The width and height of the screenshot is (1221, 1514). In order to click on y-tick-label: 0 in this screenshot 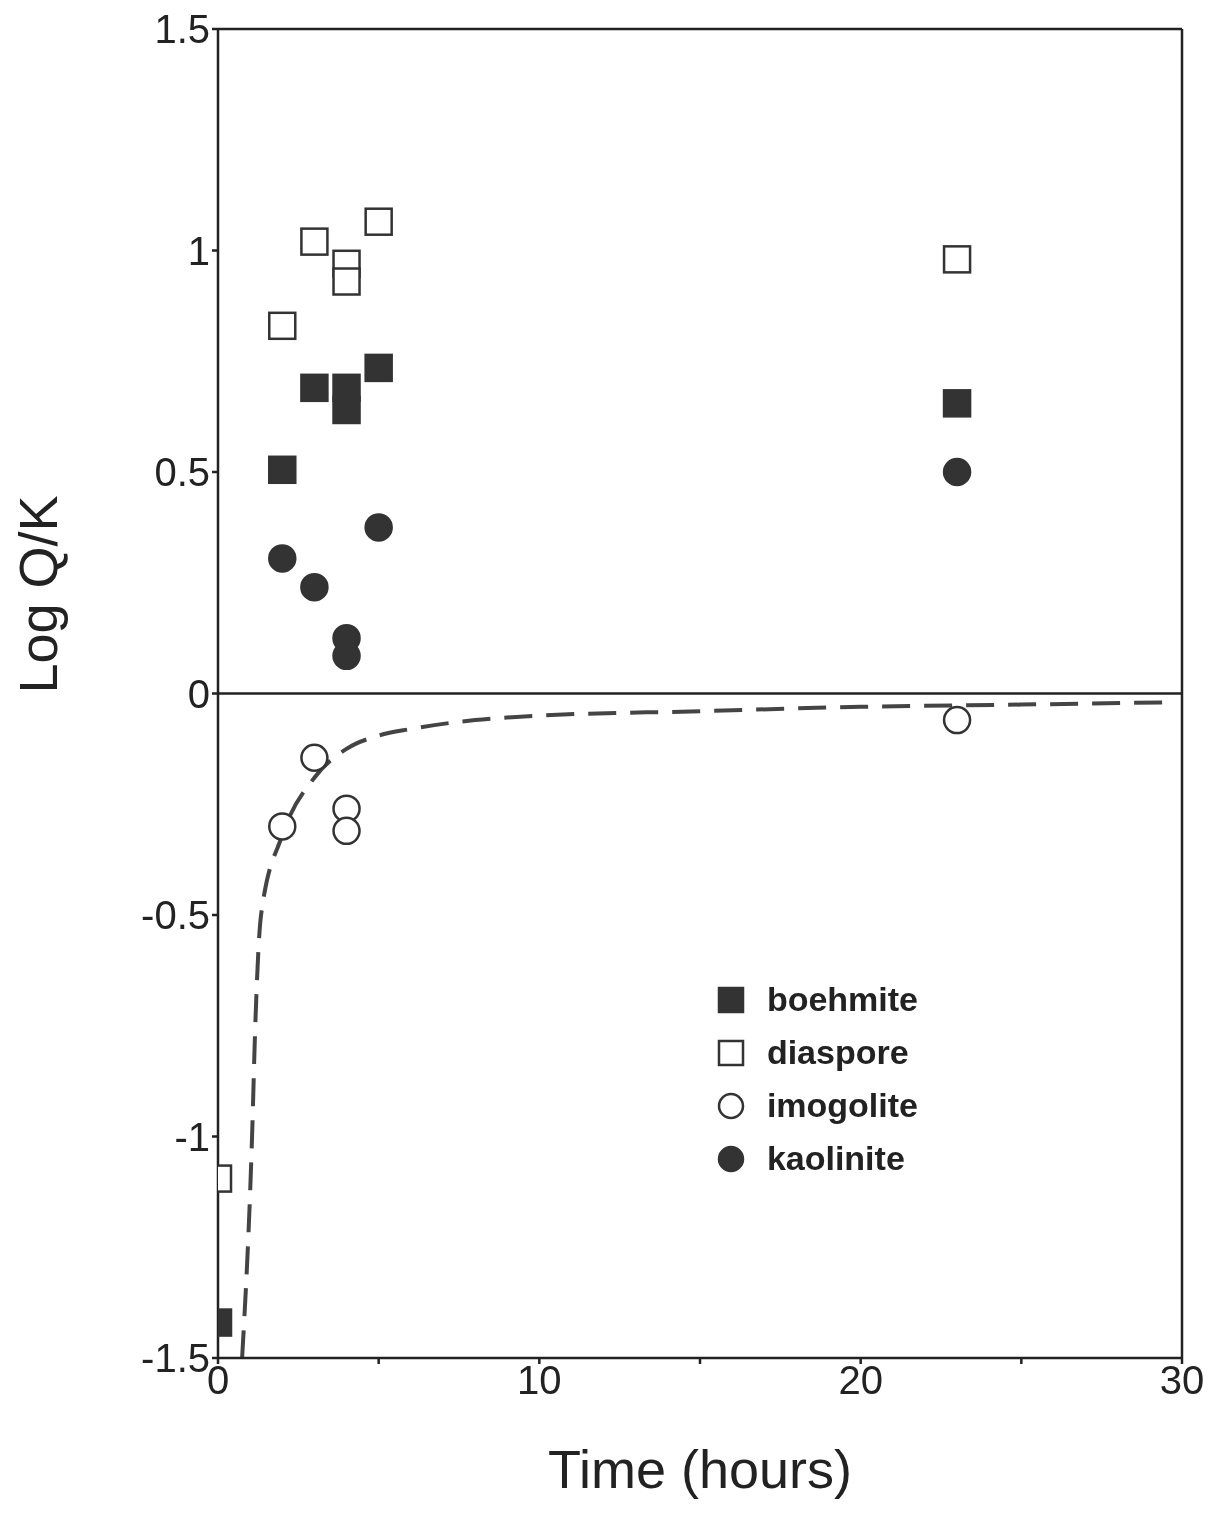, I will do `click(198, 693)`.